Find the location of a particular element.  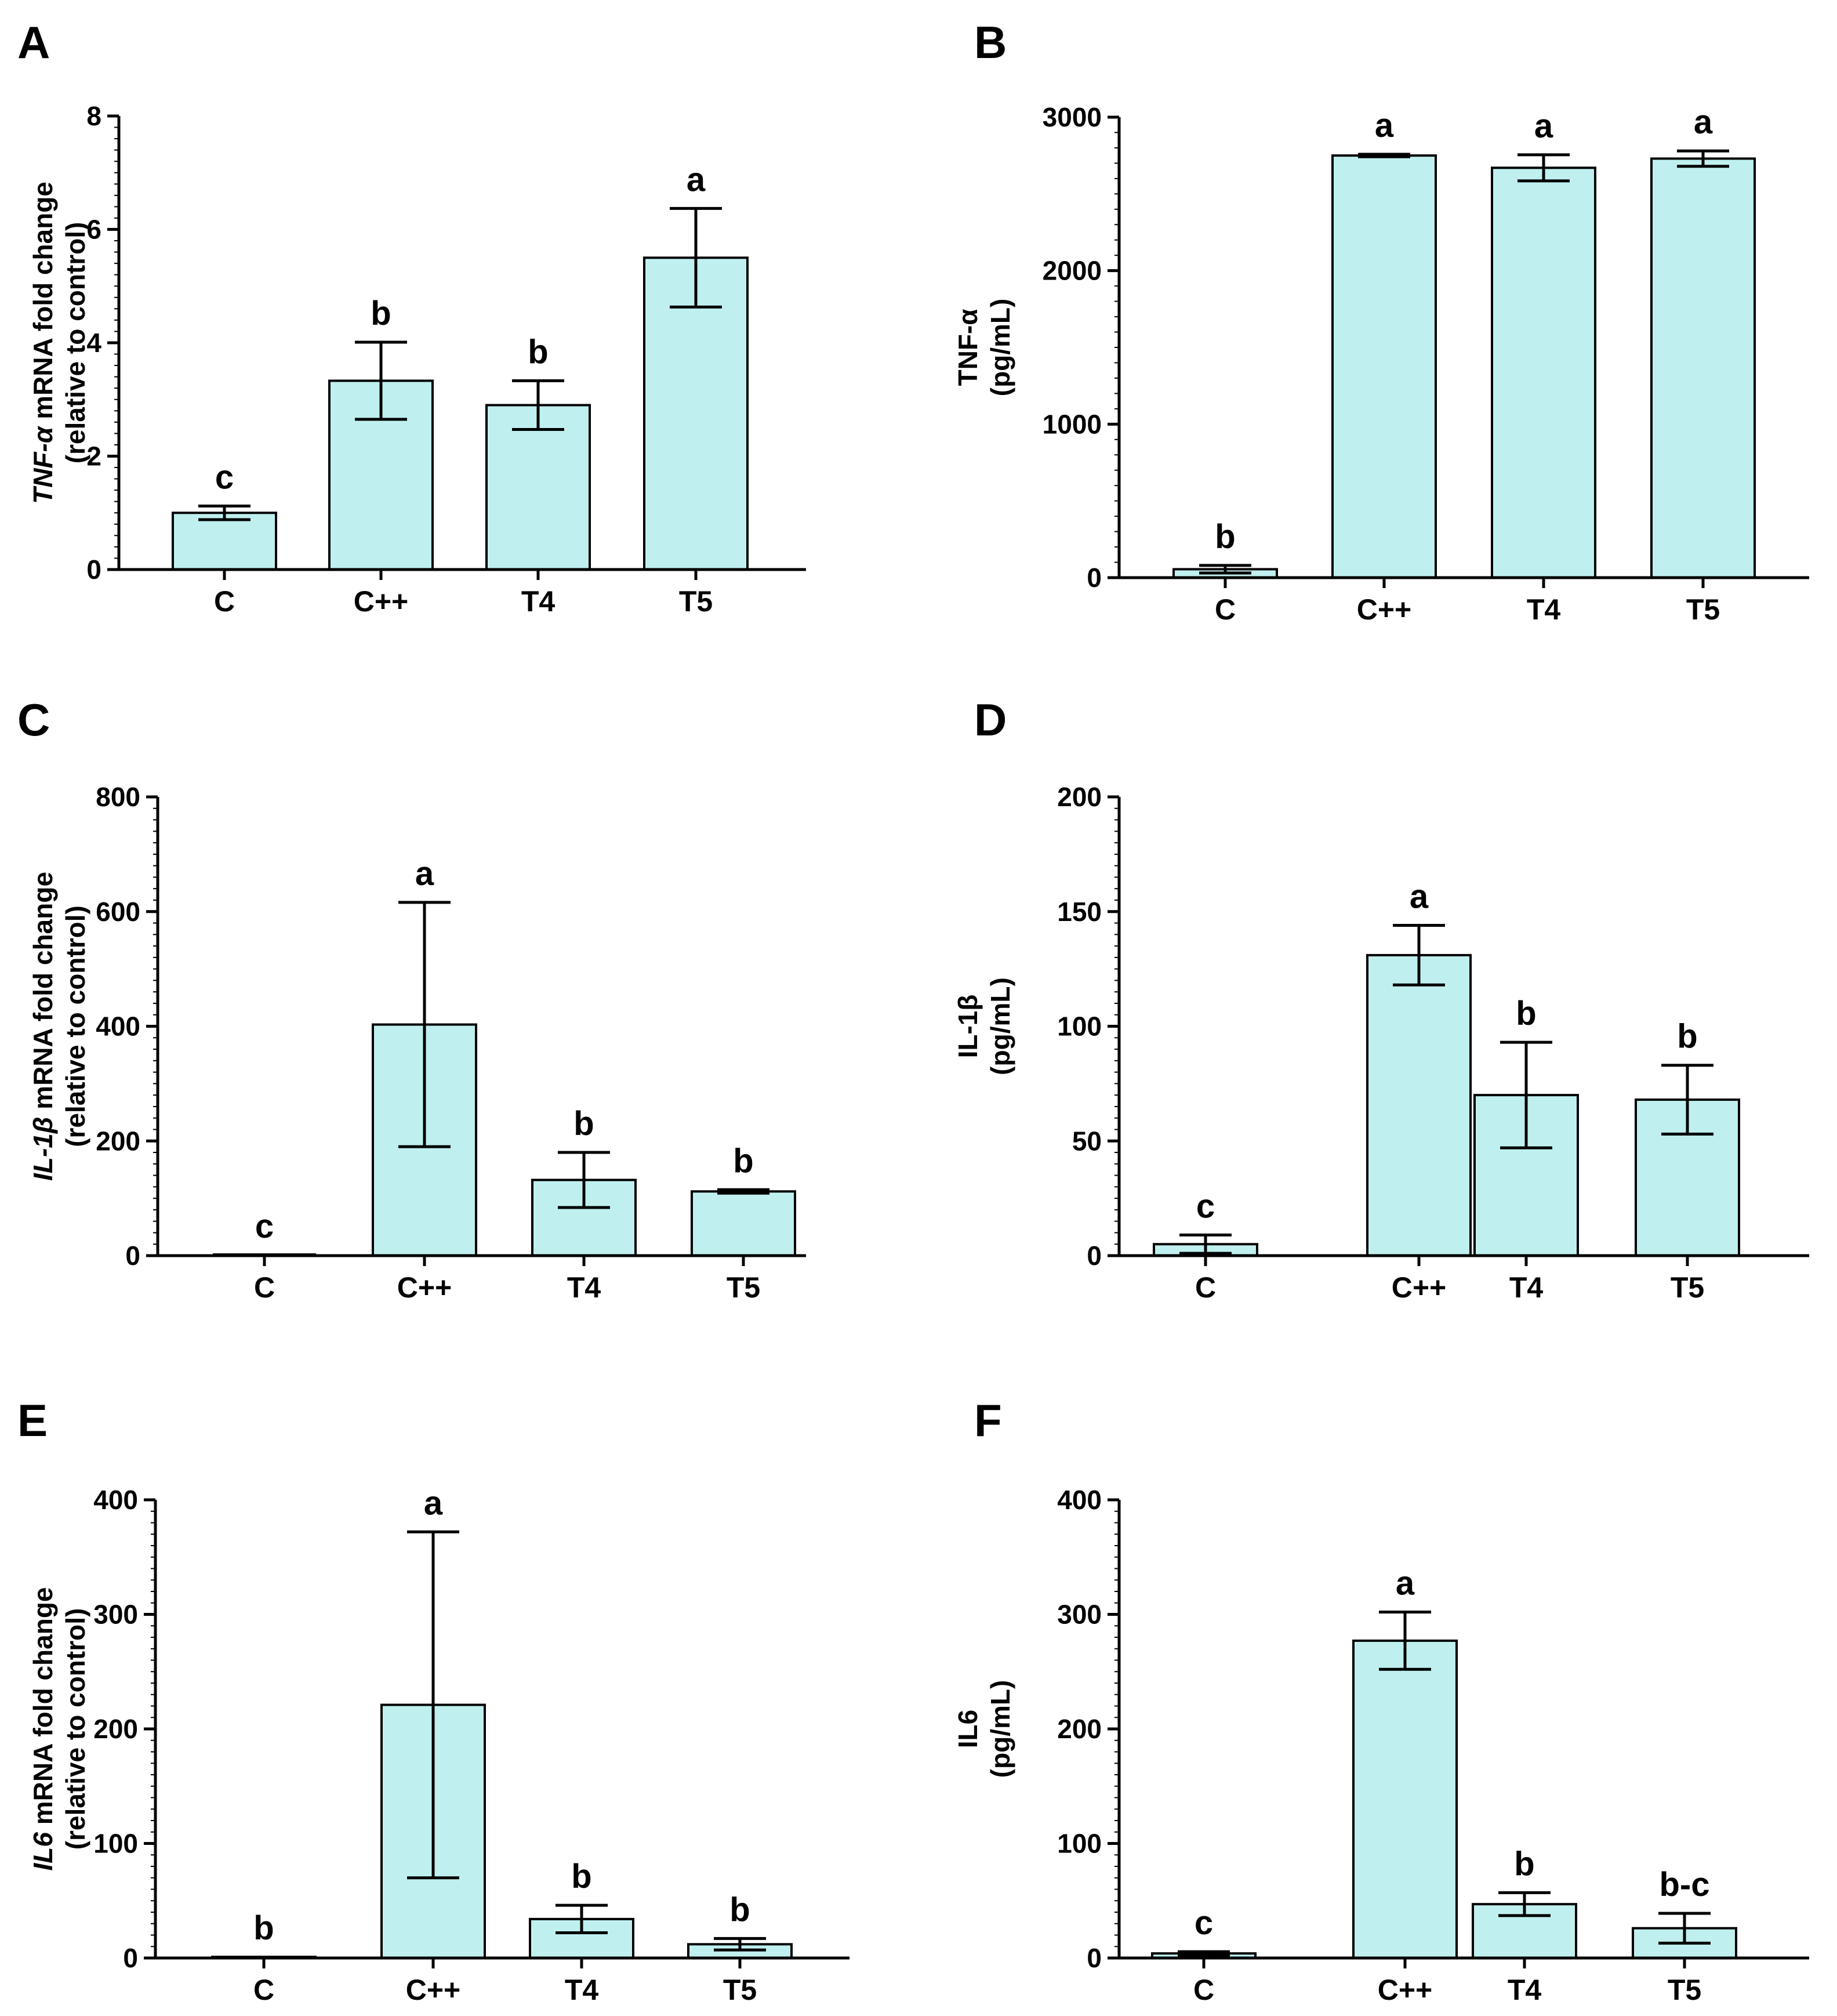

panel-letter: F is located at coordinates (988, 1420).